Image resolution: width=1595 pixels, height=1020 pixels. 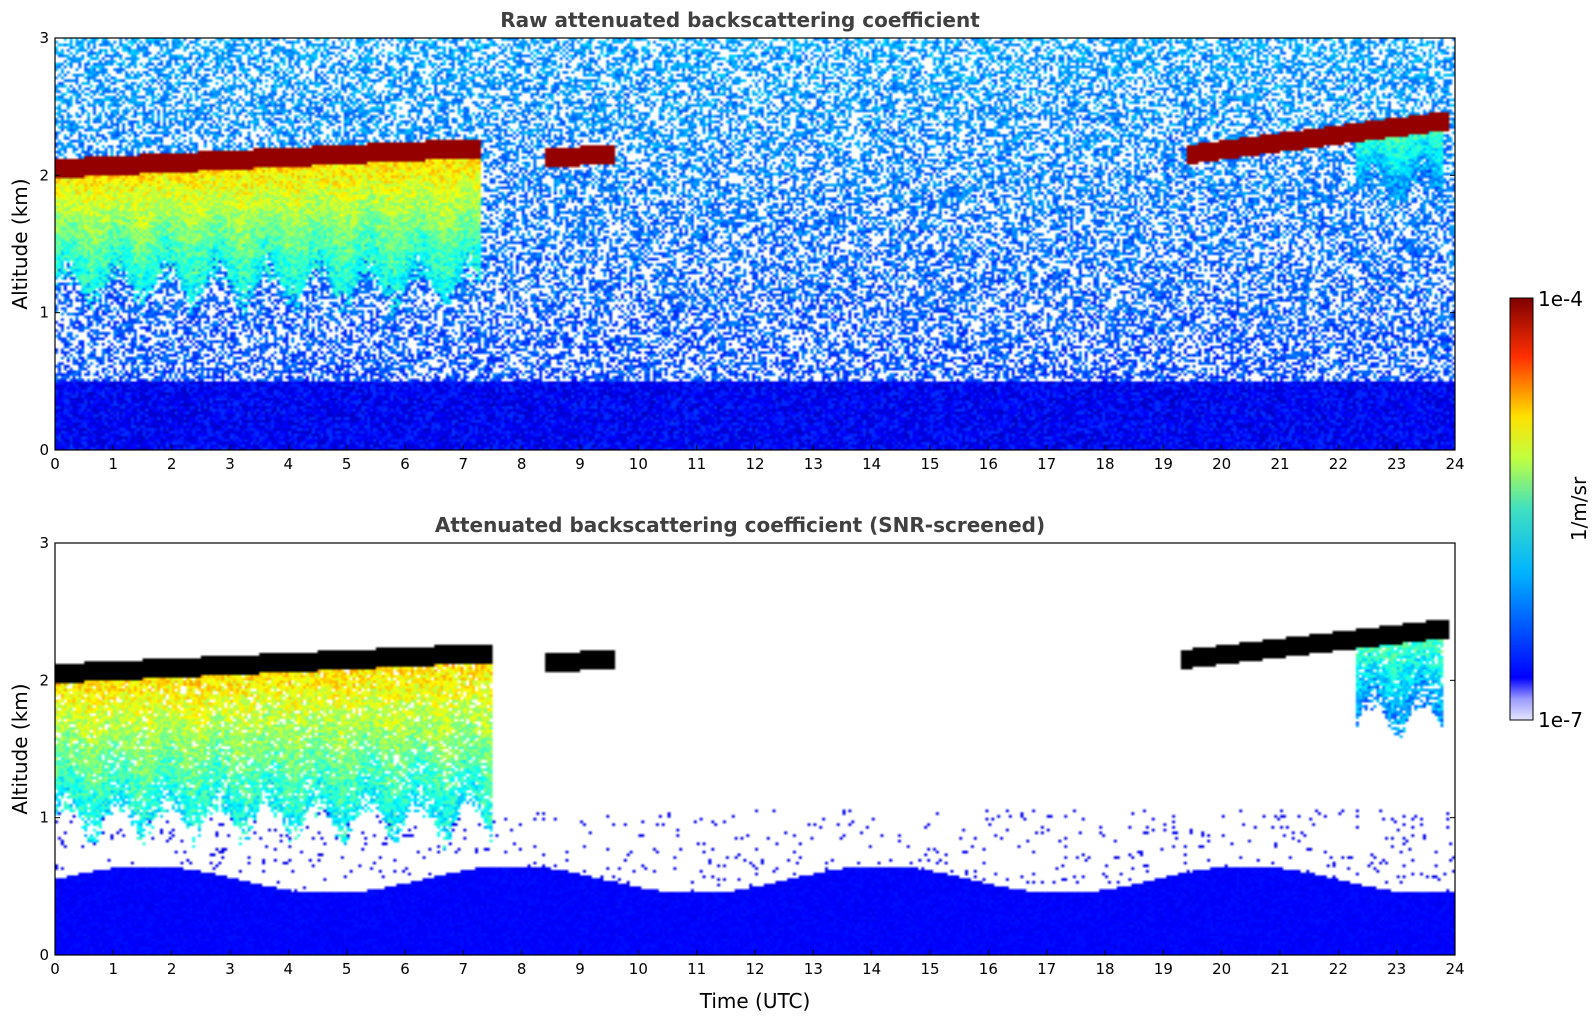 What do you see at coordinates (755, 1001) in the screenshot?
I see `x-axis-label: Time (UTC)` at bounding box center [755, 1001].